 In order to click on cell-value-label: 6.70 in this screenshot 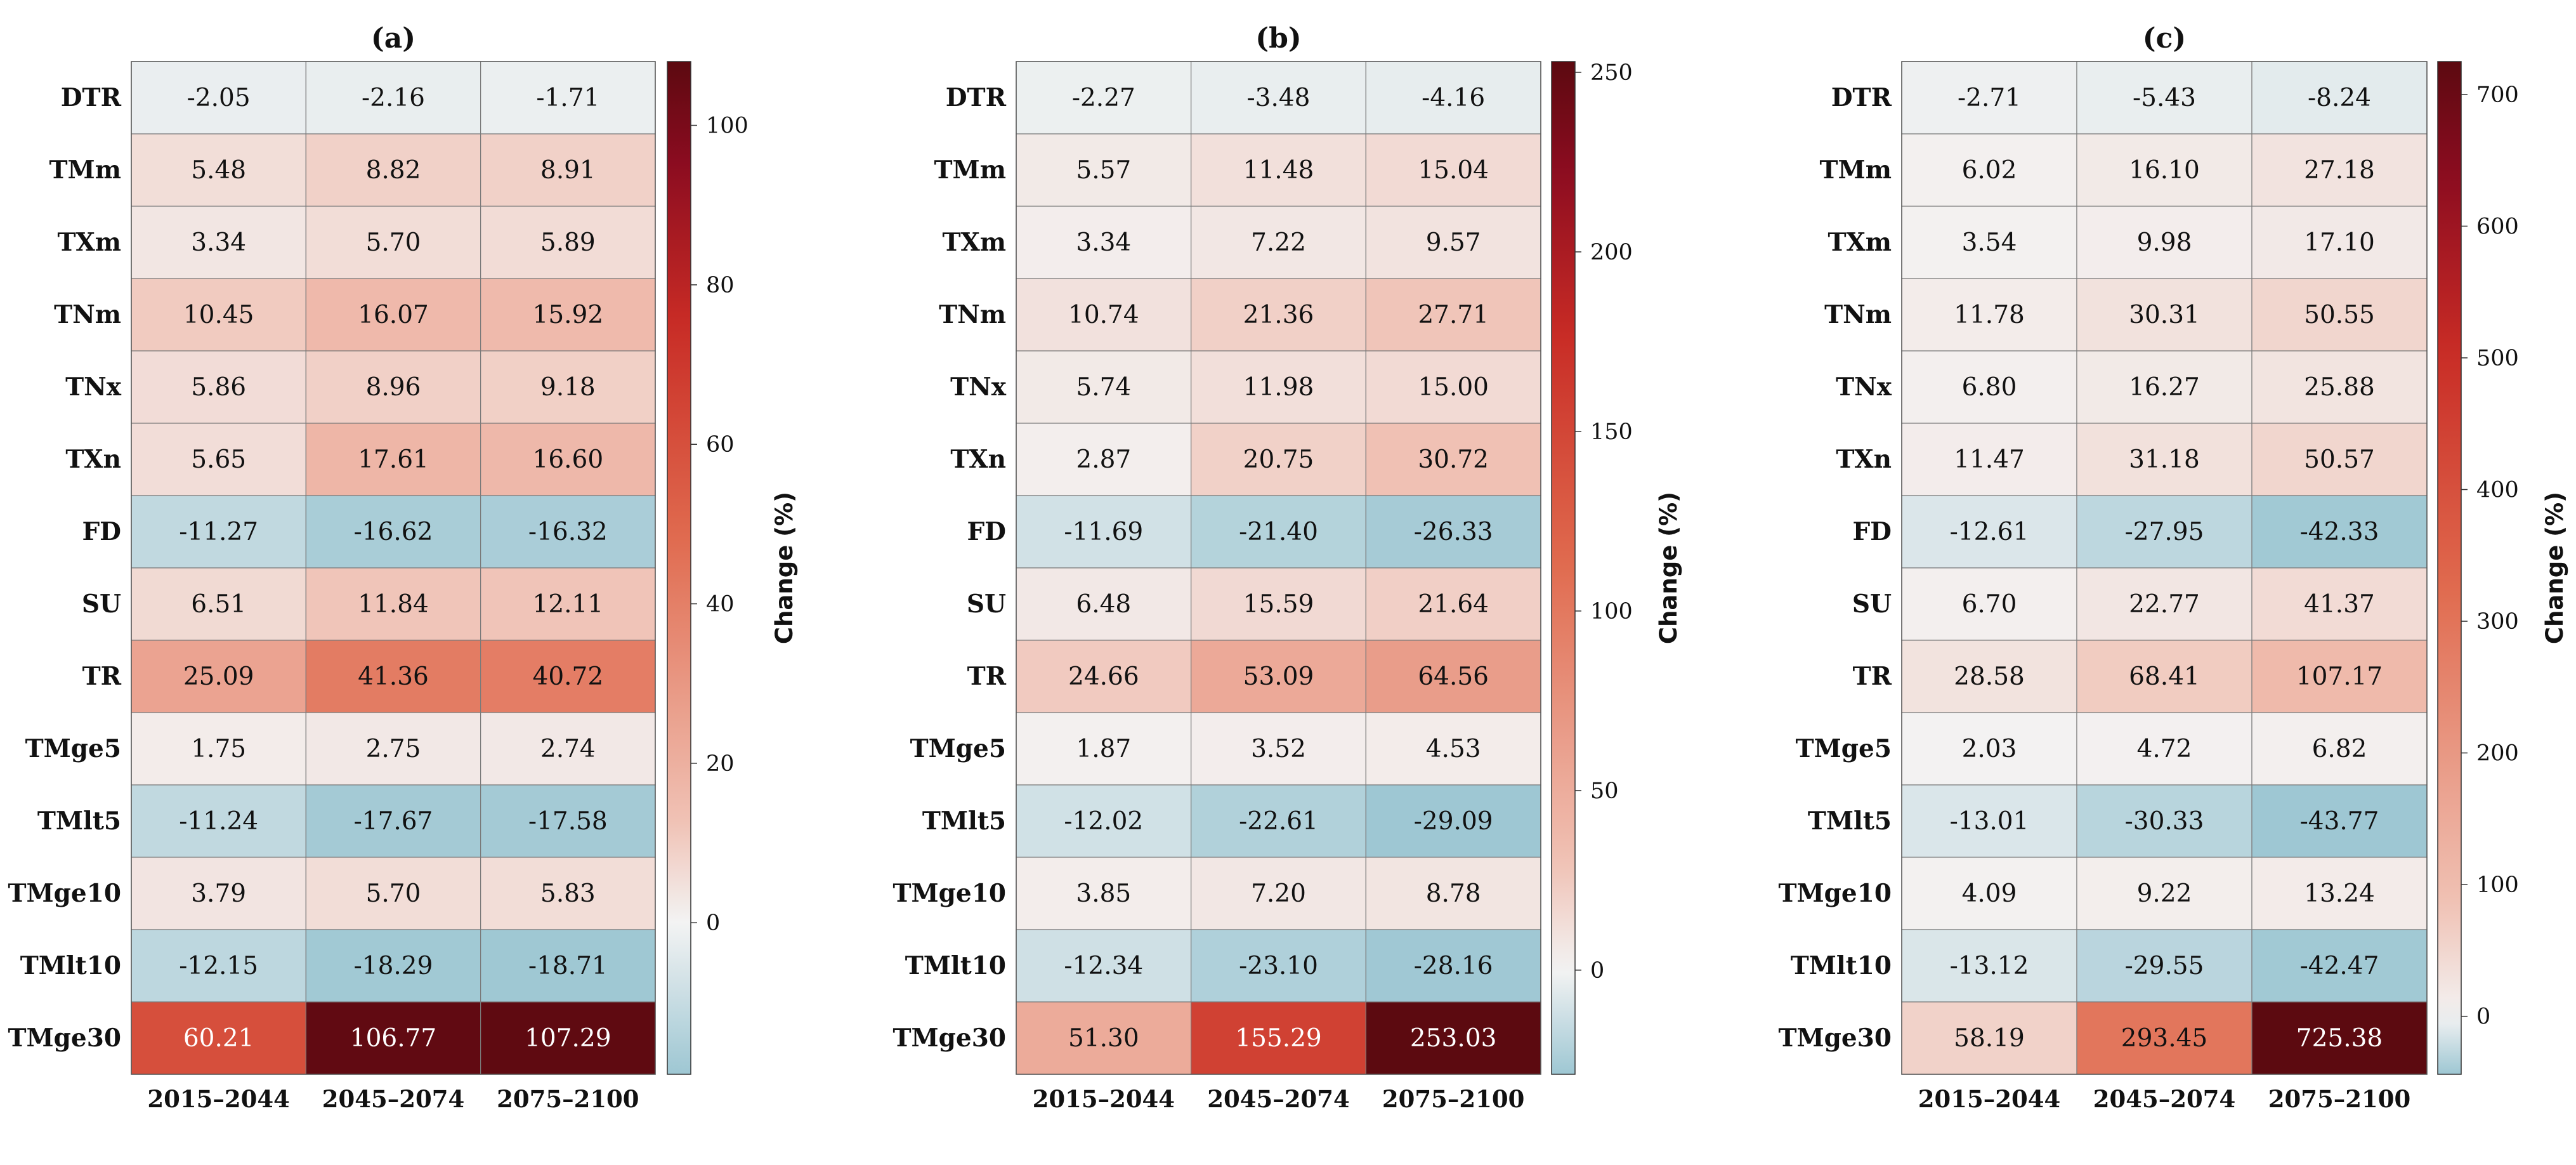, I will do `click(1990, 604)`.